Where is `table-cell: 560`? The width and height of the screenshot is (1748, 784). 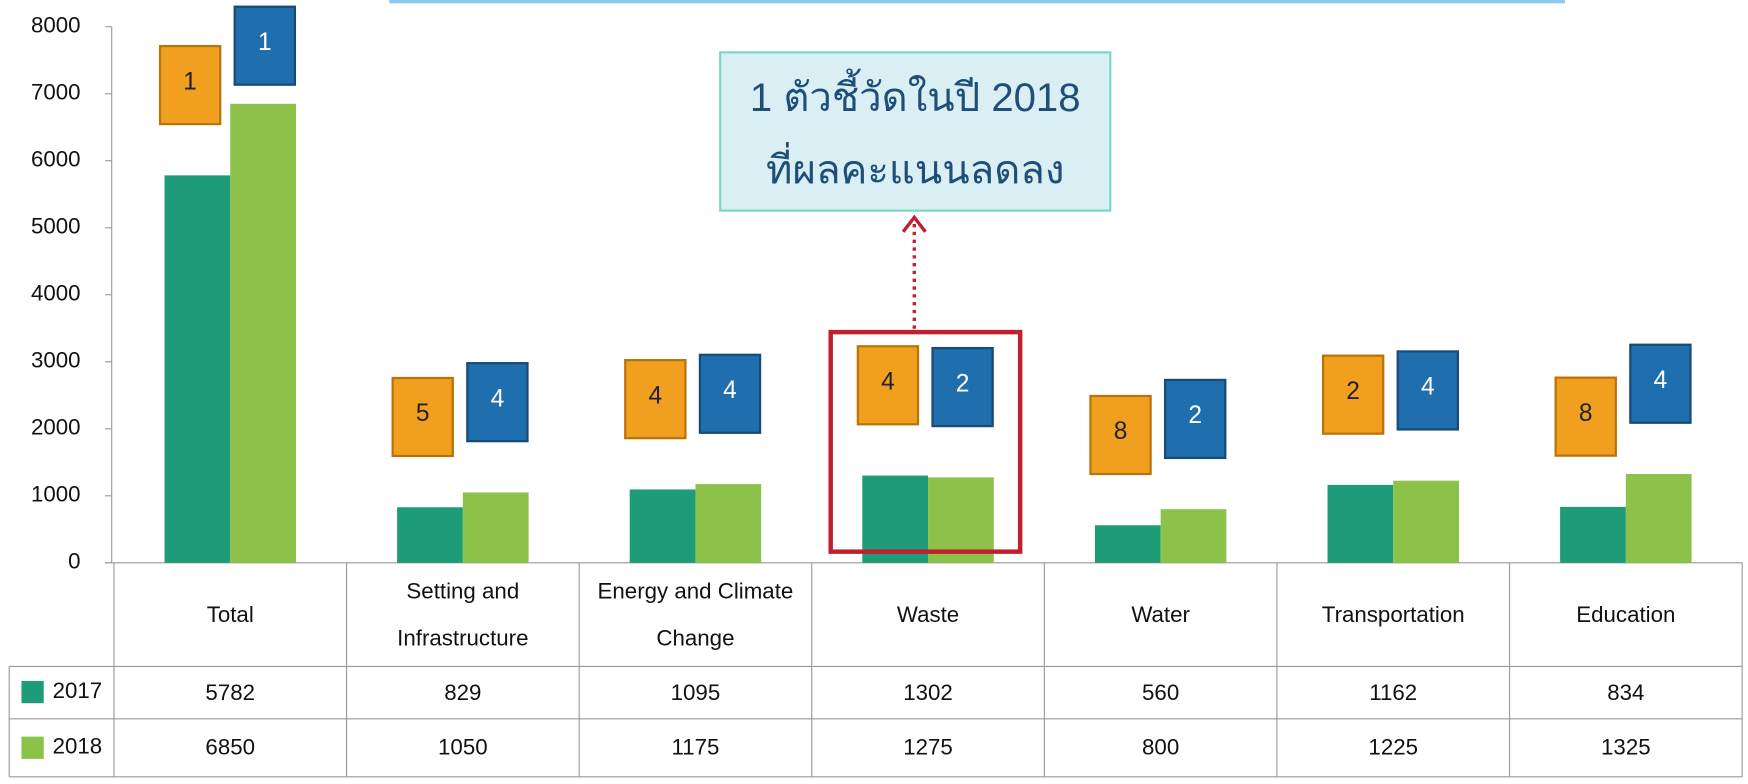
table-cell: 560 is located at coordinates (1161, 692).